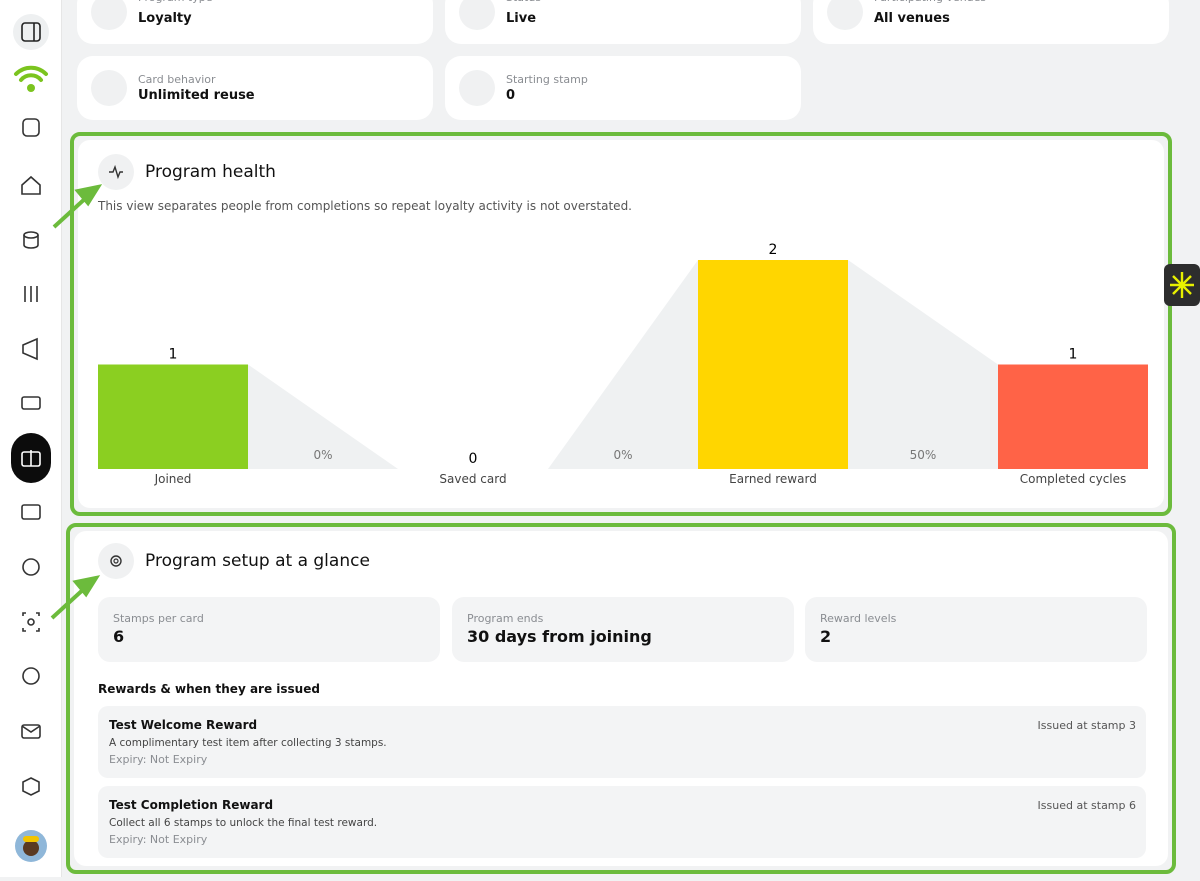 The height and width of the screenshot is (881, 1200). Describe the element at coordinates (511, 95) in the screenshot. I see `info-value: 0` at that location.